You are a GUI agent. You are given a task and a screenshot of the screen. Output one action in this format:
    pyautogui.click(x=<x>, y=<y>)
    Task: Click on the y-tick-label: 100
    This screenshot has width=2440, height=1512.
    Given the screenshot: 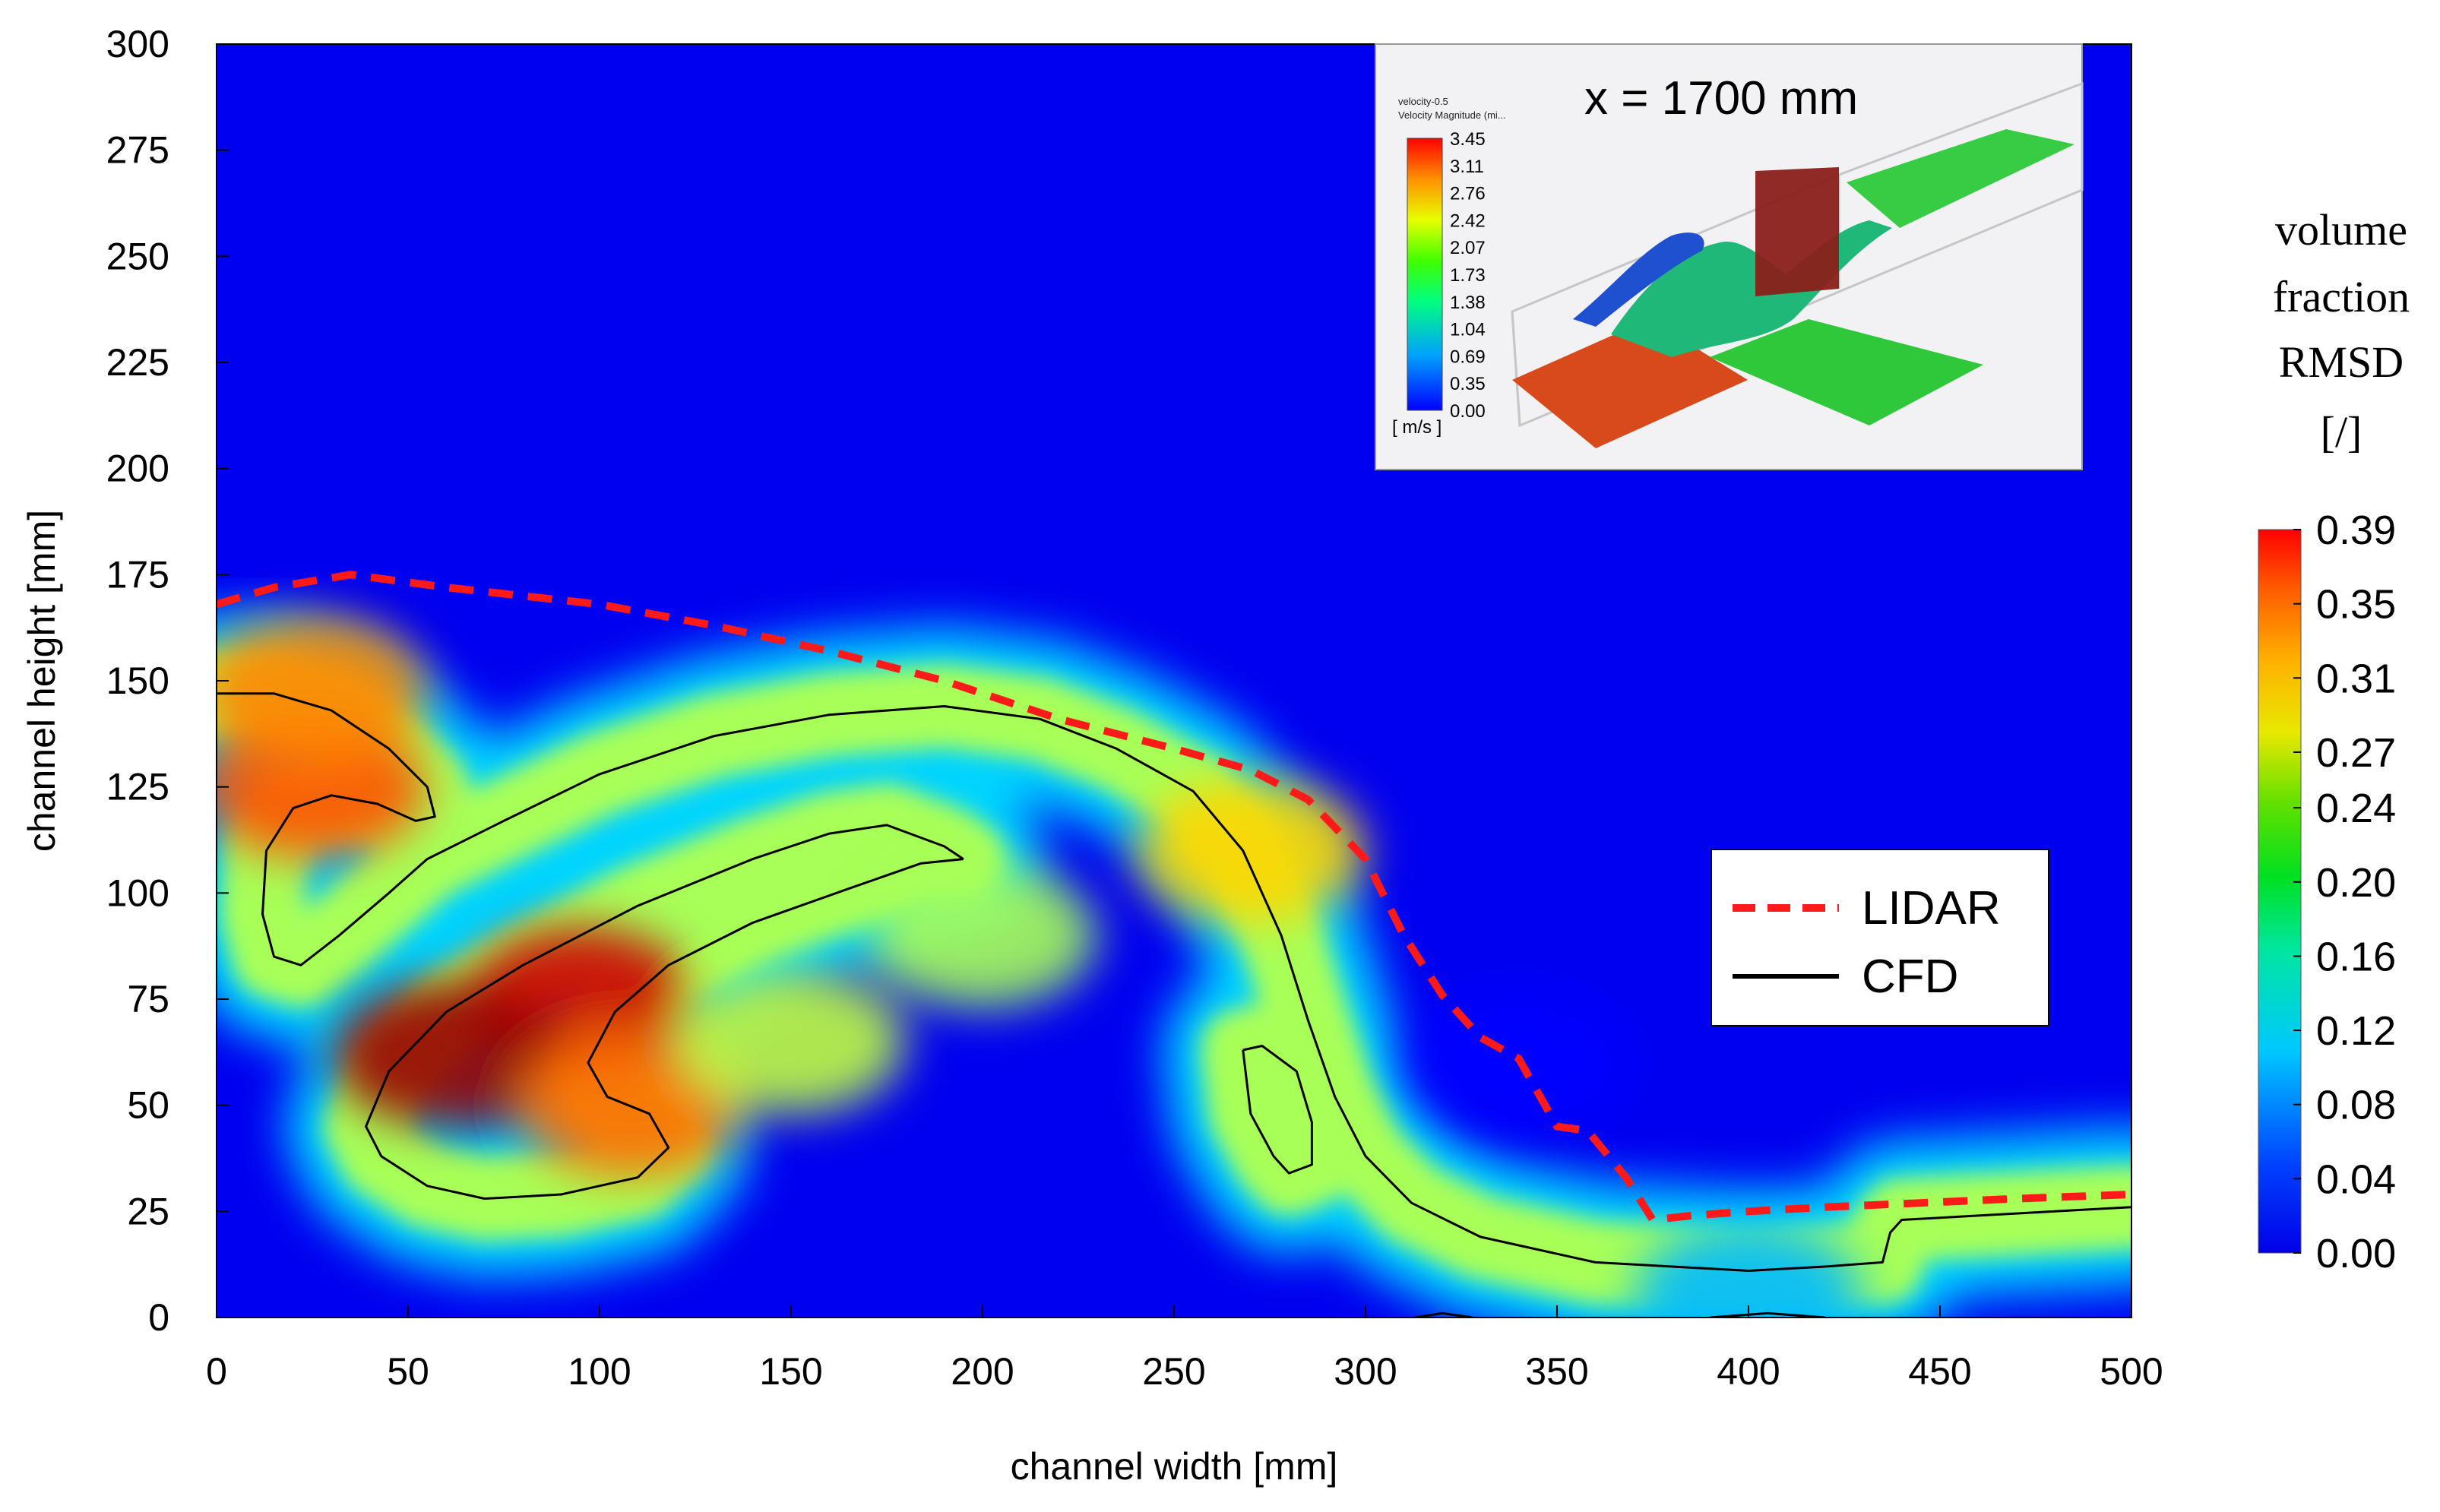 What is the action you would take?
    pyautogui.click(x=137, y=892)
    